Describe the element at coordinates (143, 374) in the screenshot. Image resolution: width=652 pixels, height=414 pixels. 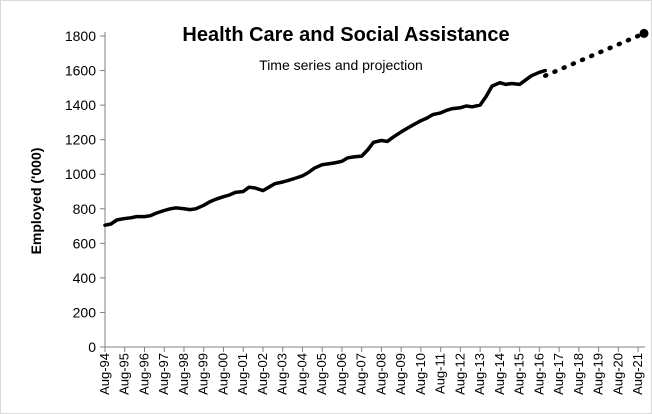
I see `x-tick-label: Aug-96` at that location.